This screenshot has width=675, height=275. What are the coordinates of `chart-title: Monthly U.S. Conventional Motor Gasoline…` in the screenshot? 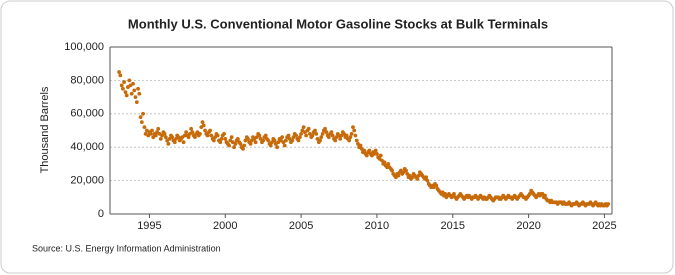 It's located at (338, 23).